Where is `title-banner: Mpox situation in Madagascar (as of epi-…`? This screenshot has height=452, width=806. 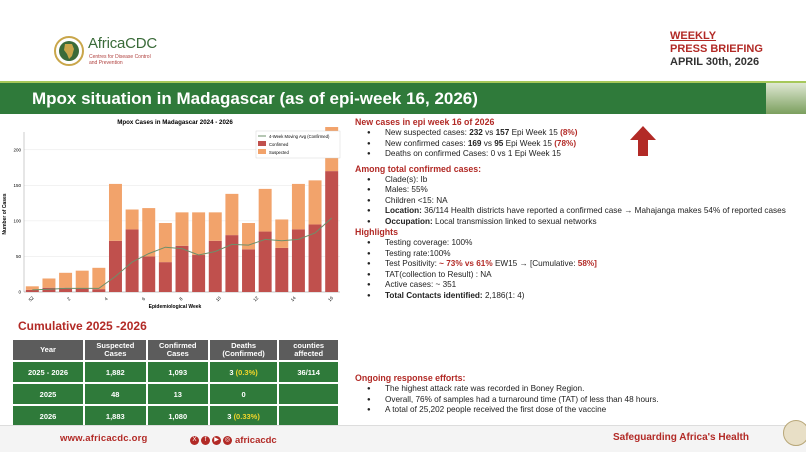 title-banner: Mpox situation in Madagascar (as of epi-… is located at coordinates (403, 97).